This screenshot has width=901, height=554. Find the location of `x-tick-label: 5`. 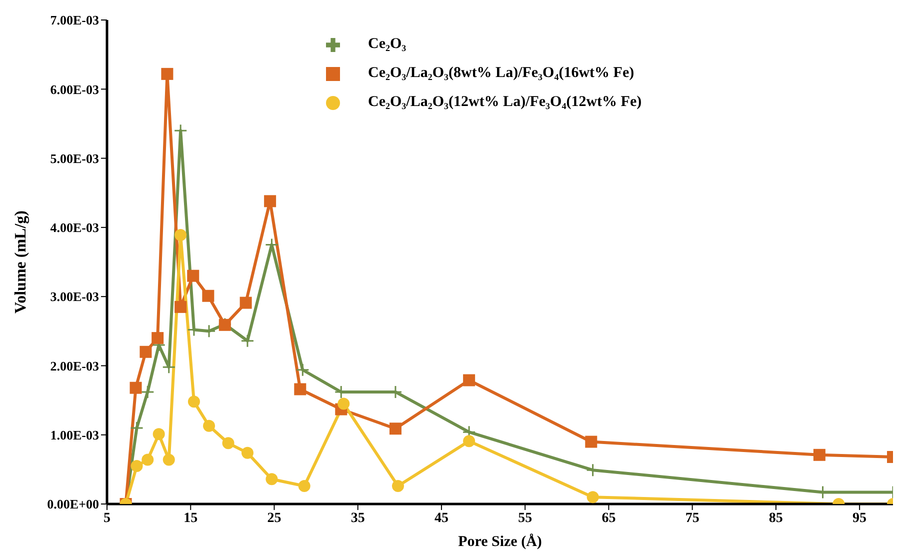

x-tick-label: 5 is located at coordinates (107, 518).